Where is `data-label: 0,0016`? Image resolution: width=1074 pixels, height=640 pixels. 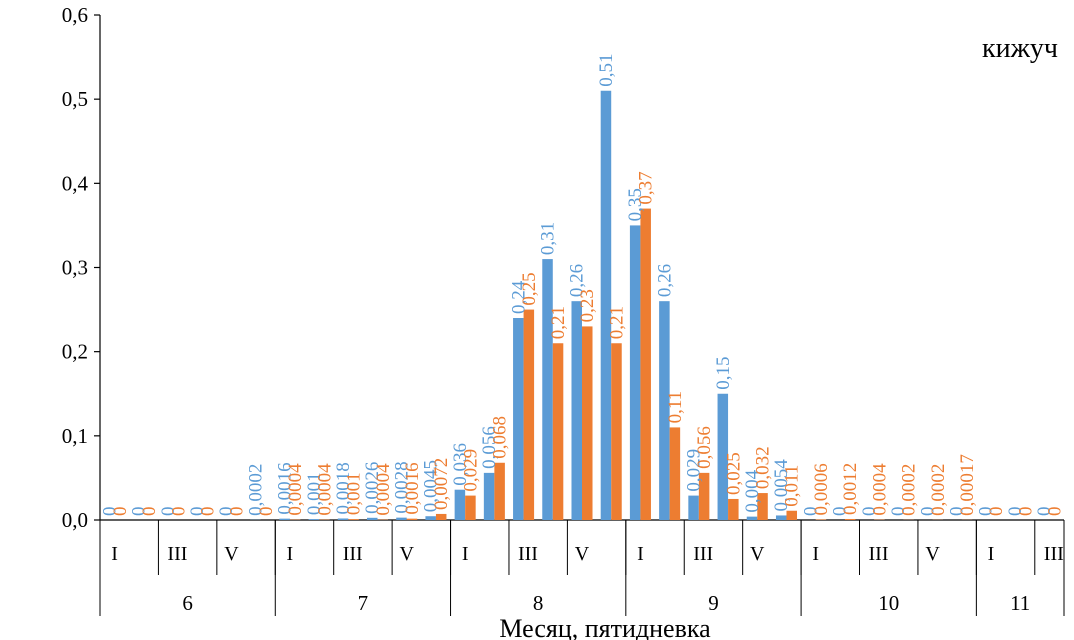
data-label: 0,0016 is located at coordinates (412, 488).